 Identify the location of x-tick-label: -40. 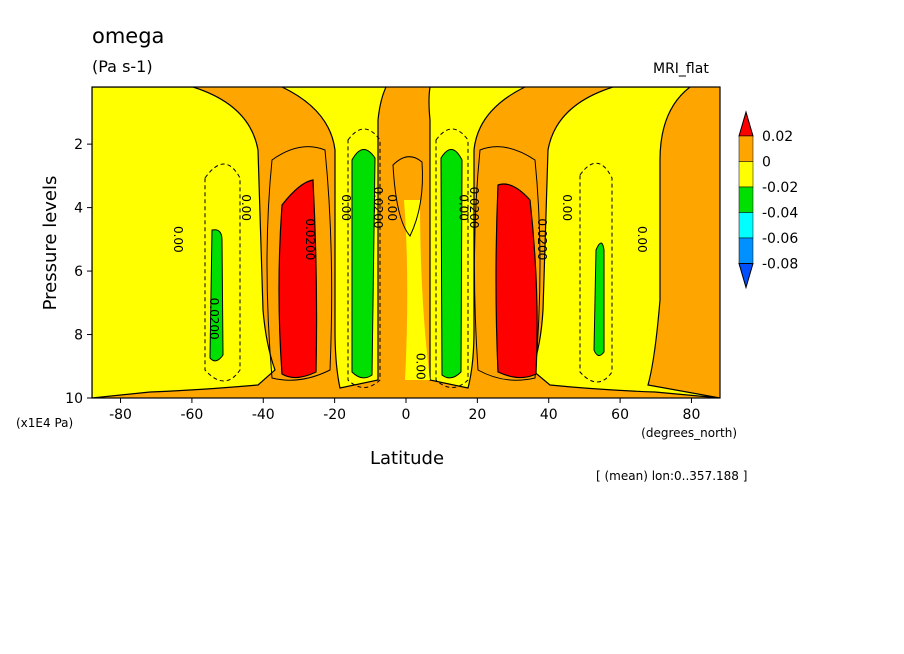
(263, 415).